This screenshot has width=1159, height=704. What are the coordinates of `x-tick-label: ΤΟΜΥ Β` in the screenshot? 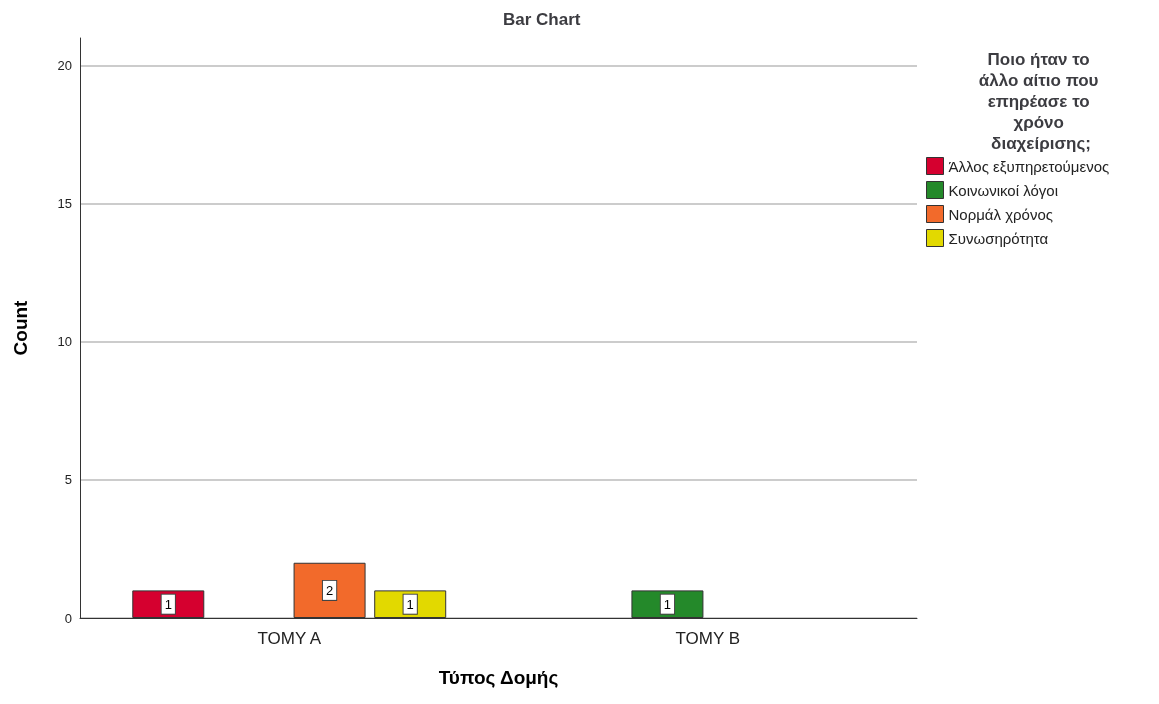 It's located at (708, 638).